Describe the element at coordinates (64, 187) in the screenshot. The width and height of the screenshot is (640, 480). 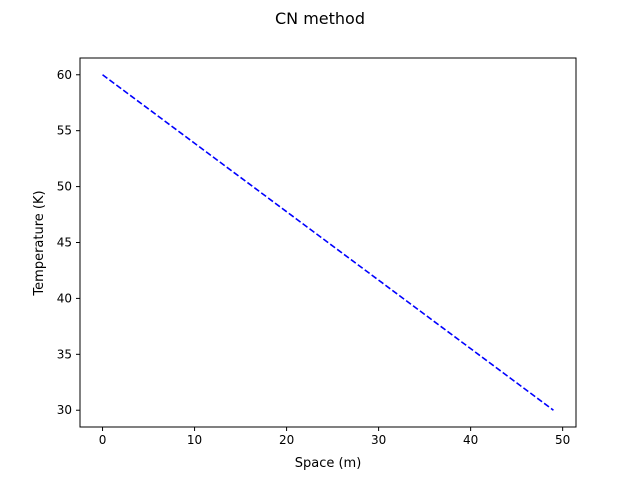
I see `y-tick-label-50: 50` at that location.